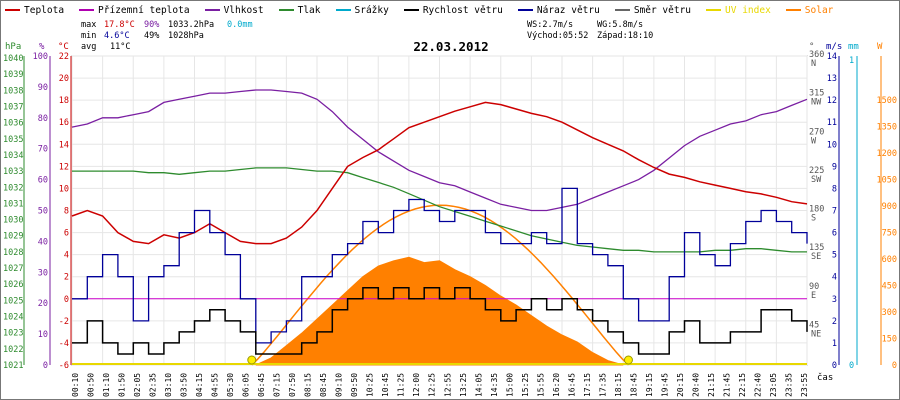 This screenshot has height=400, width=900. I want to click on pct-tick-label: 20, so click(43, 304).